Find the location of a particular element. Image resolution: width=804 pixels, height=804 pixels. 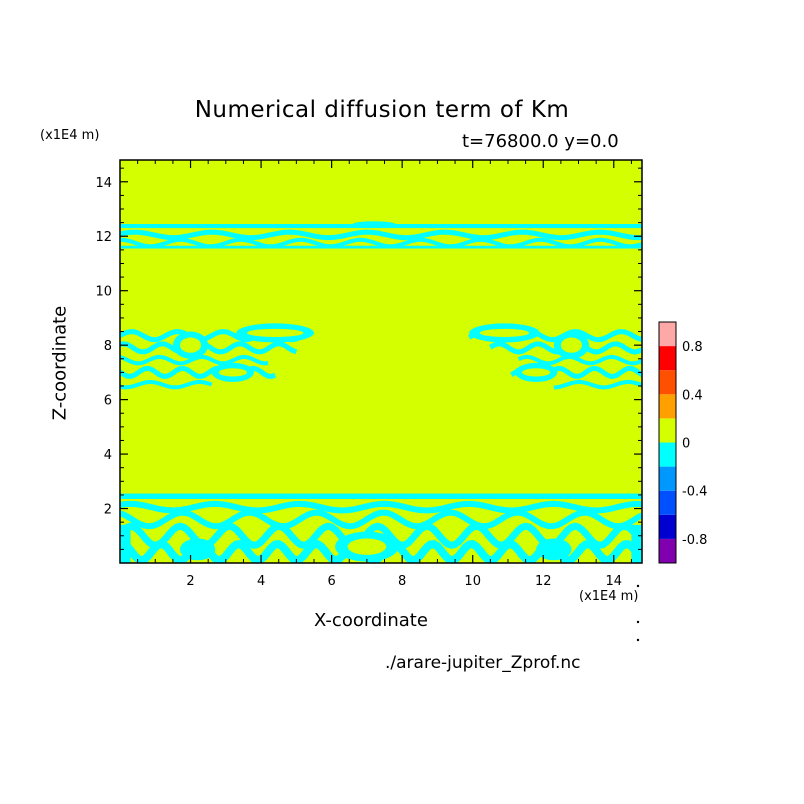

x-tick-label: 8 is located at coordinates (402, 581).